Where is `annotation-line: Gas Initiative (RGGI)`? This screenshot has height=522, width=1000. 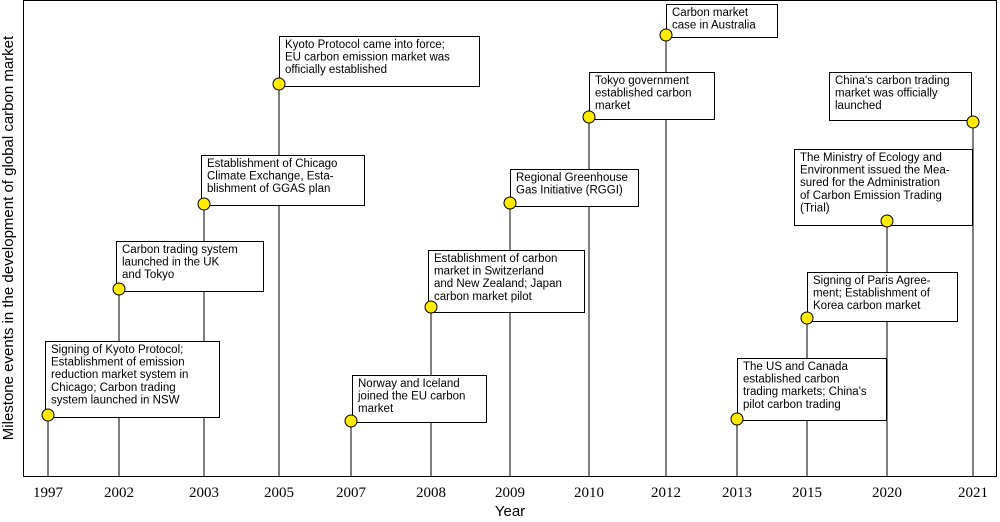
annotation-line: Gas Initiative (RGGI) is located at coordinates (569, 191).